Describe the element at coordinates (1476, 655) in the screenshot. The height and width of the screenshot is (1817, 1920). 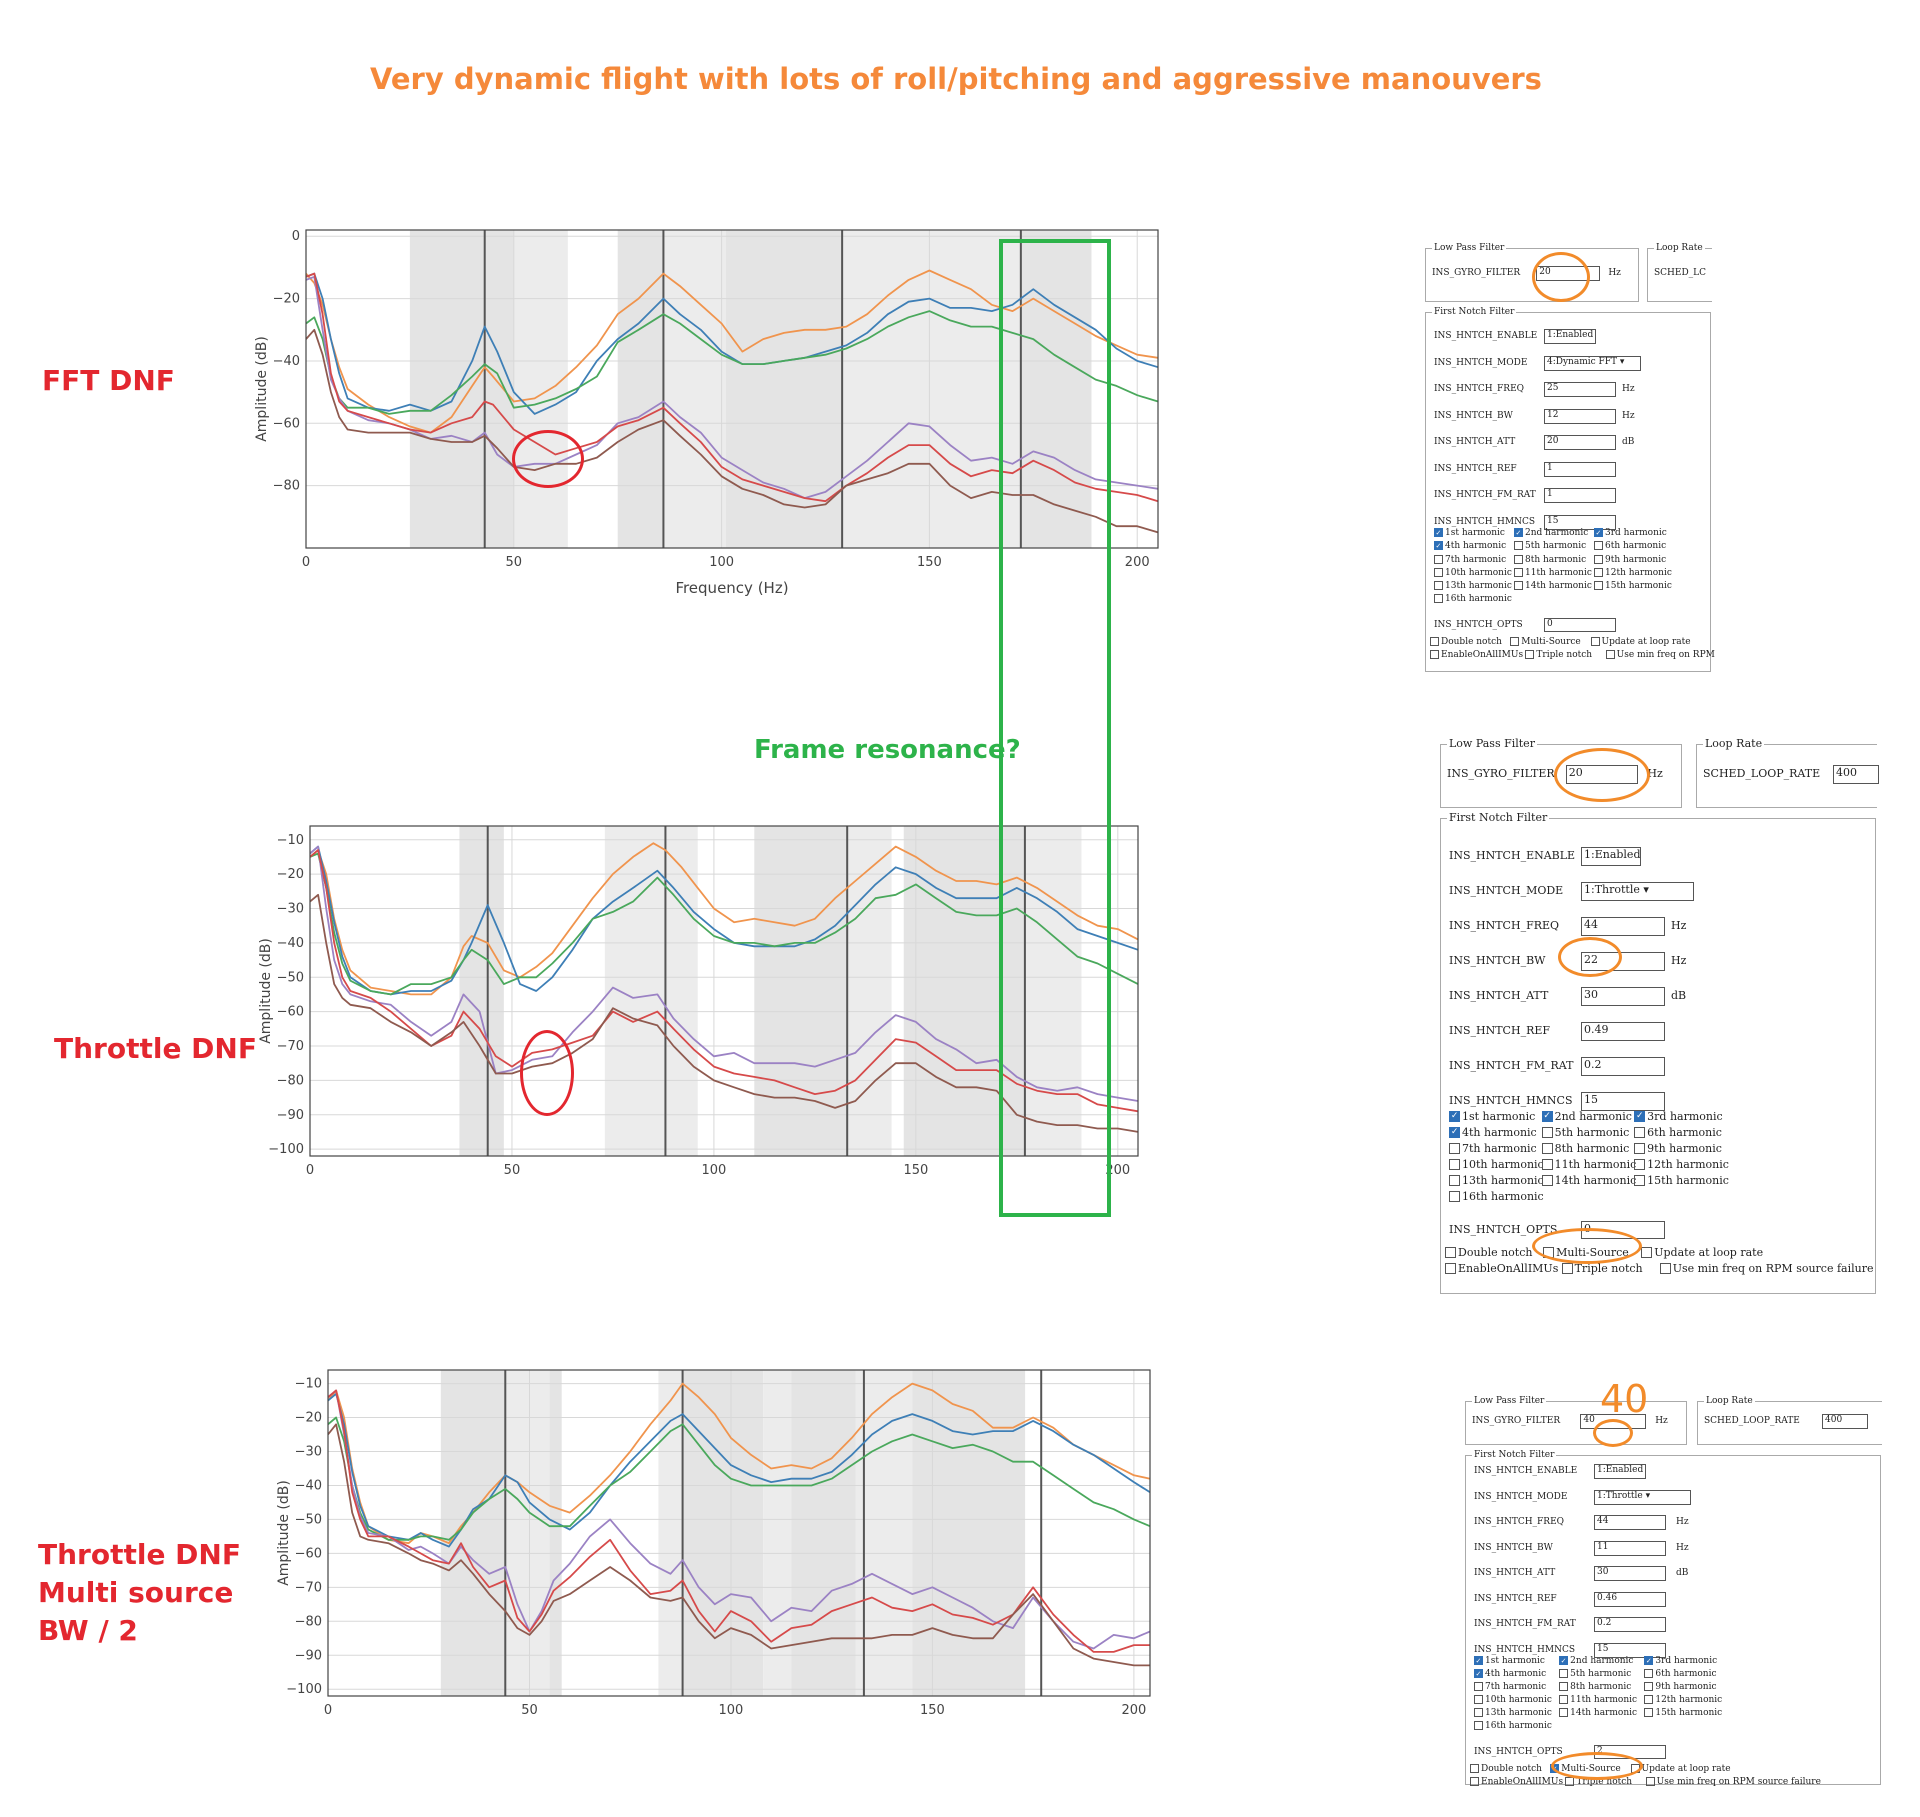
I see `option-checkbox: EnableOnAllIMUs` at that location.